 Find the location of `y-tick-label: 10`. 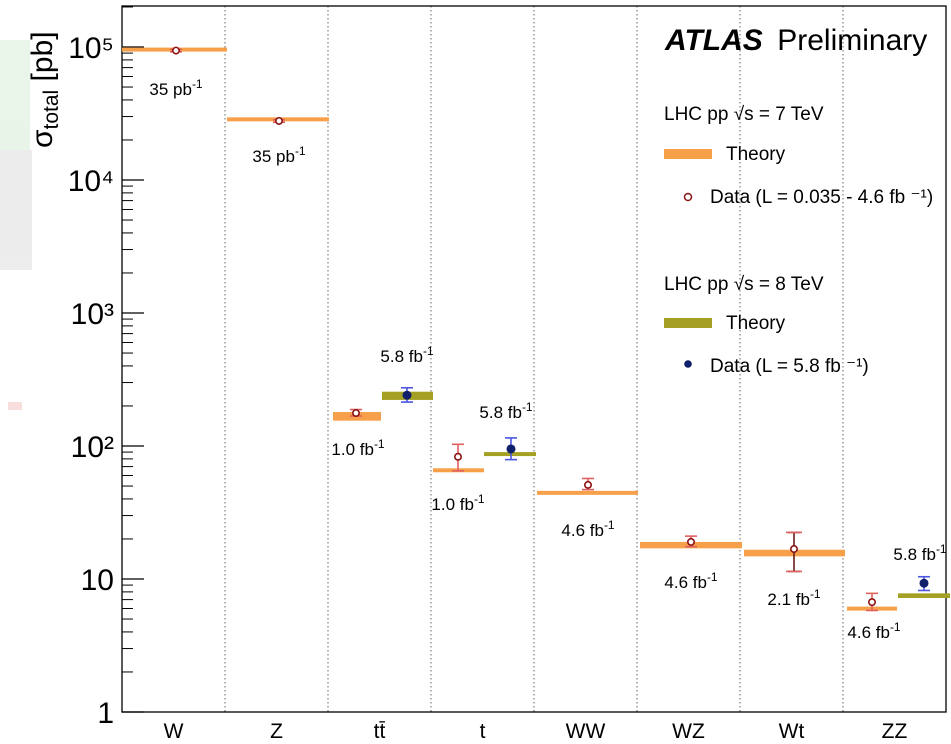

y-tick-label: 10 is located at coordinates (97, 580).